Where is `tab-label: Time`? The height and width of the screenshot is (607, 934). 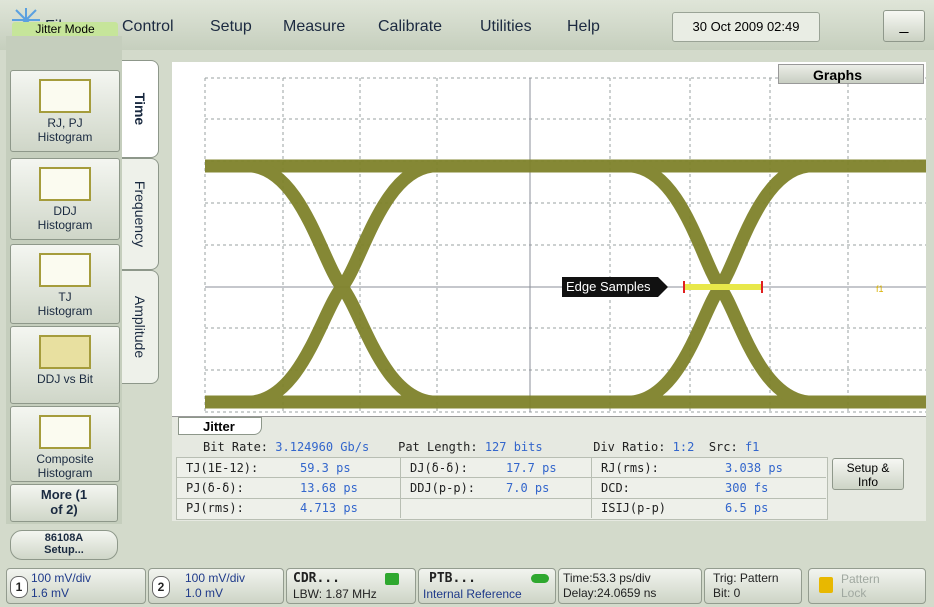 tab-label: Time is located at coordinates (140, 109).